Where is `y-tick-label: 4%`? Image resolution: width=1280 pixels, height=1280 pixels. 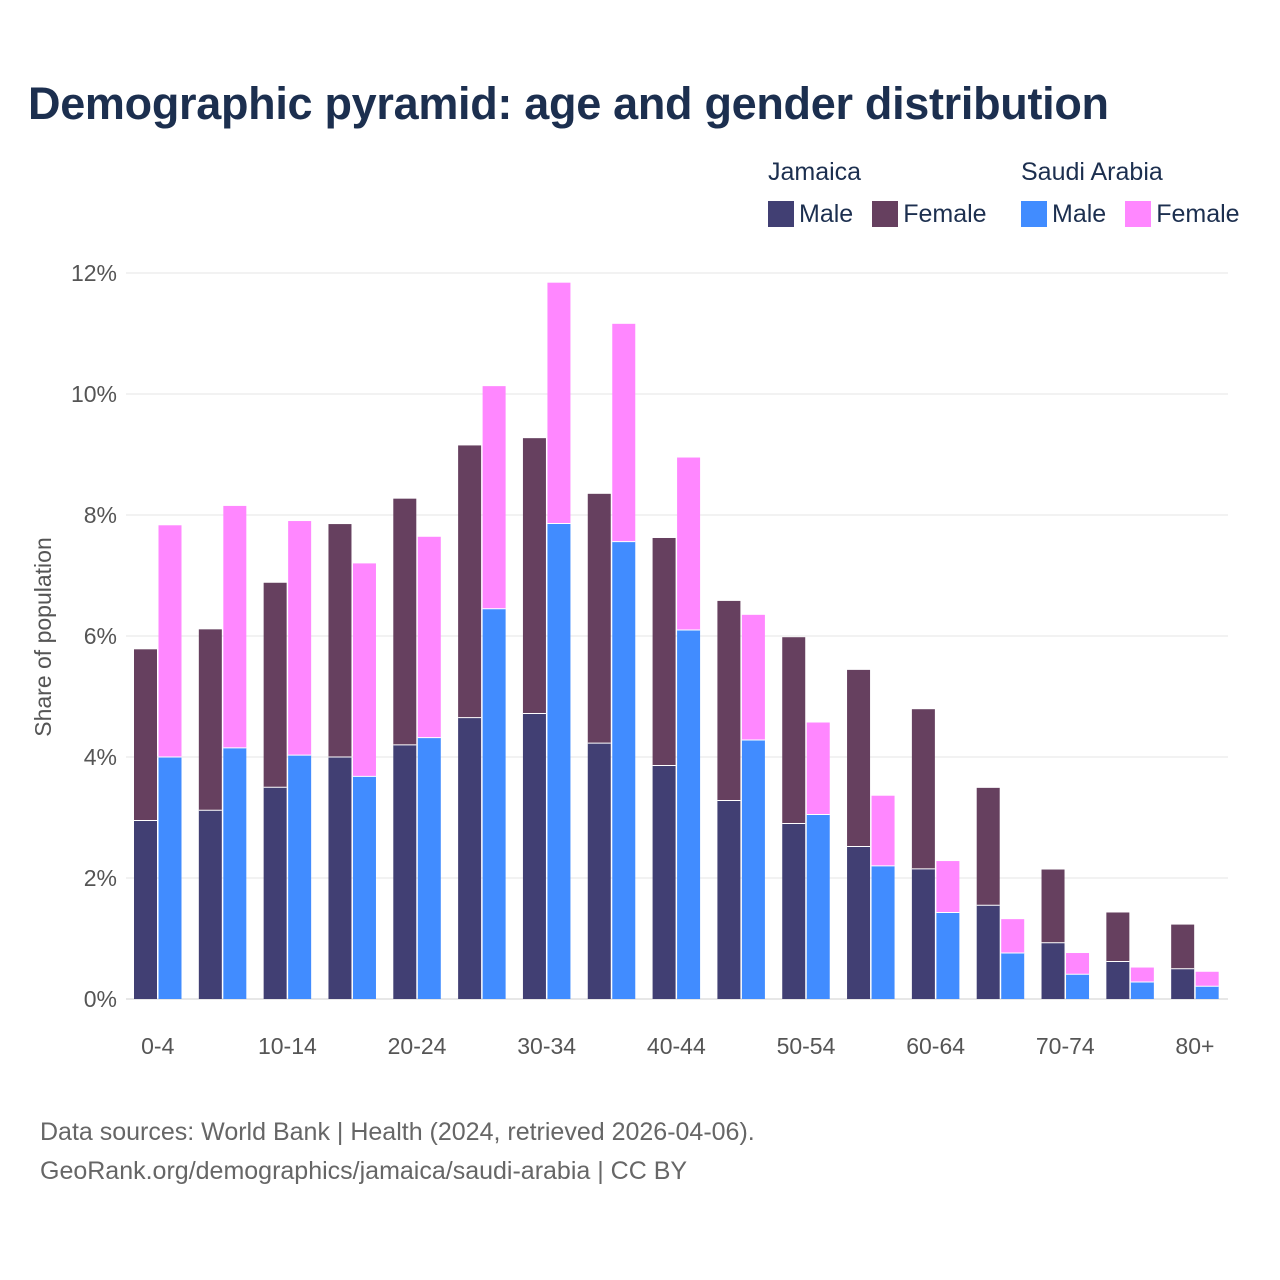
y-tick-label: 4% is located at coordinates (100, 757).